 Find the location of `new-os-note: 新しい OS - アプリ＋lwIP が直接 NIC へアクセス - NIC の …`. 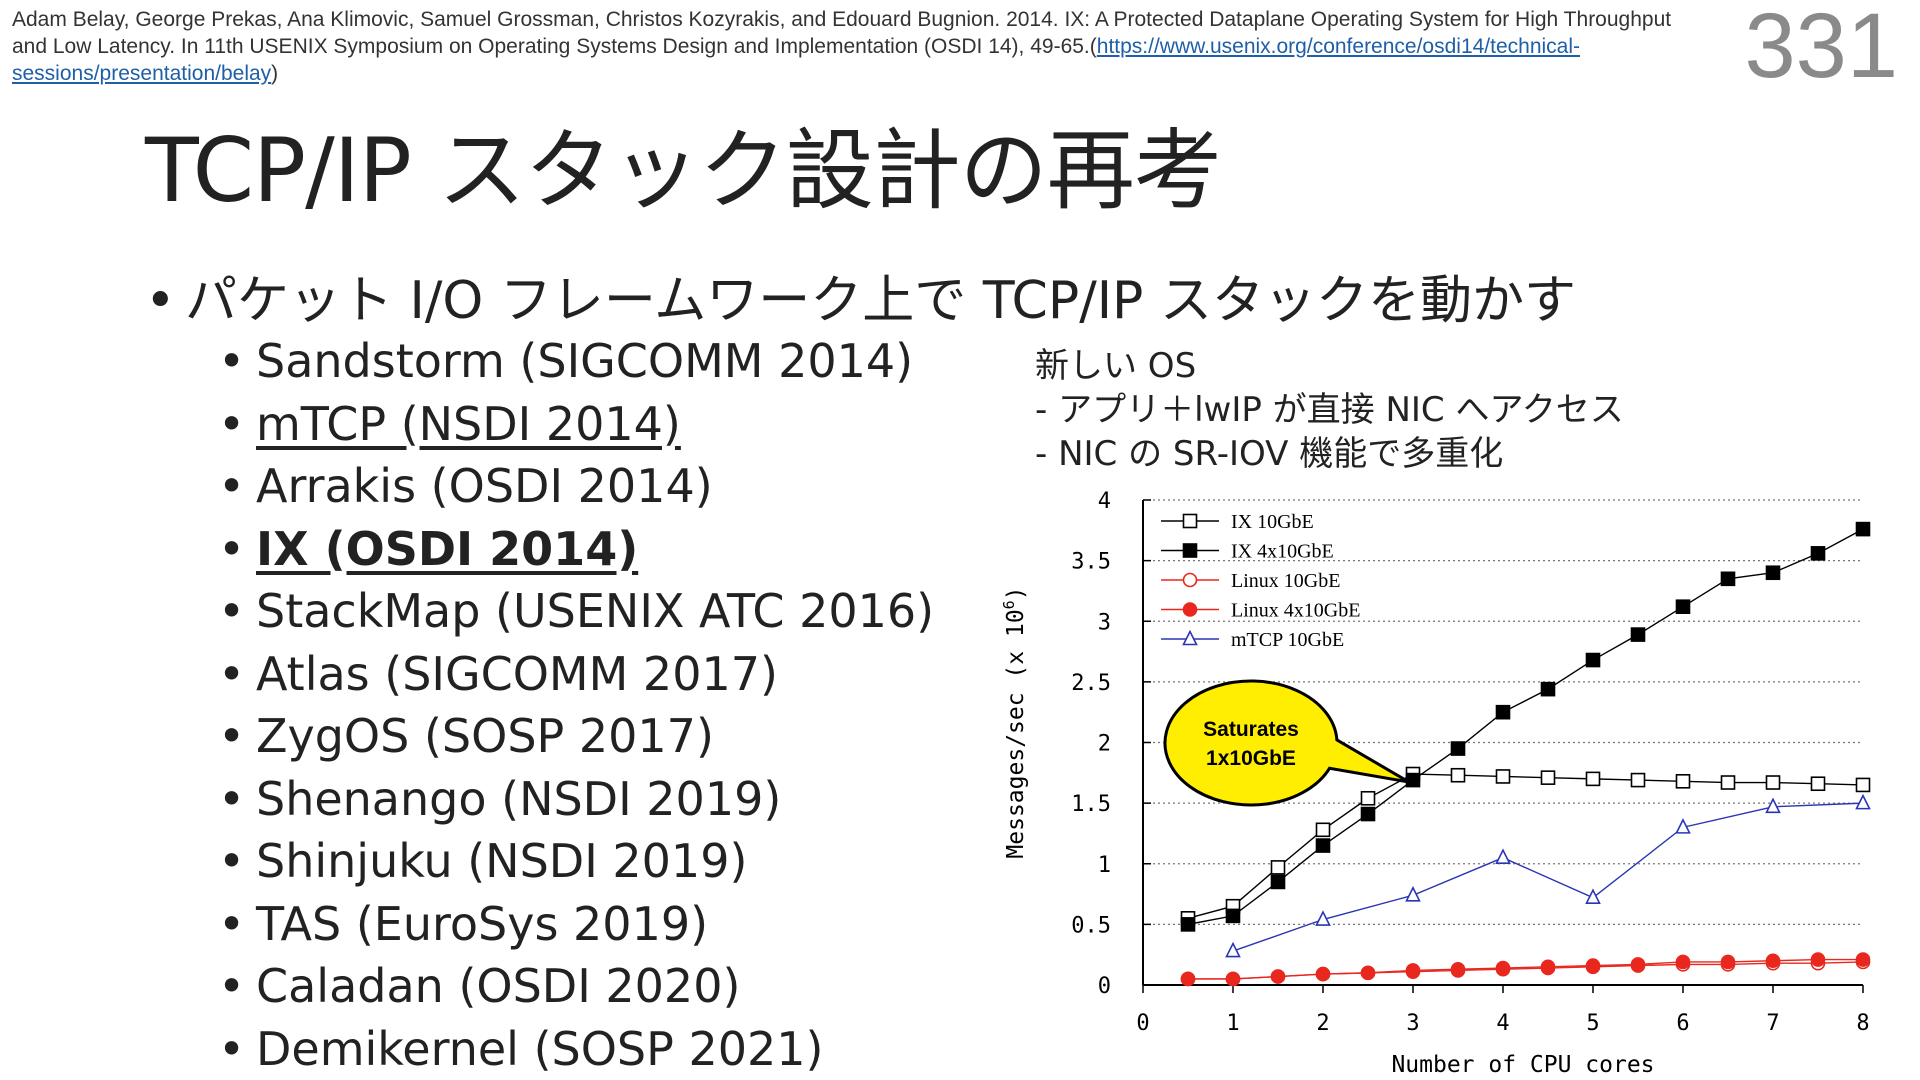

new-os-note: 新しい OS - アプリ＋lwIP が直接 NIC へアクセス - NIC の … is located at coordinates (1329, 410).